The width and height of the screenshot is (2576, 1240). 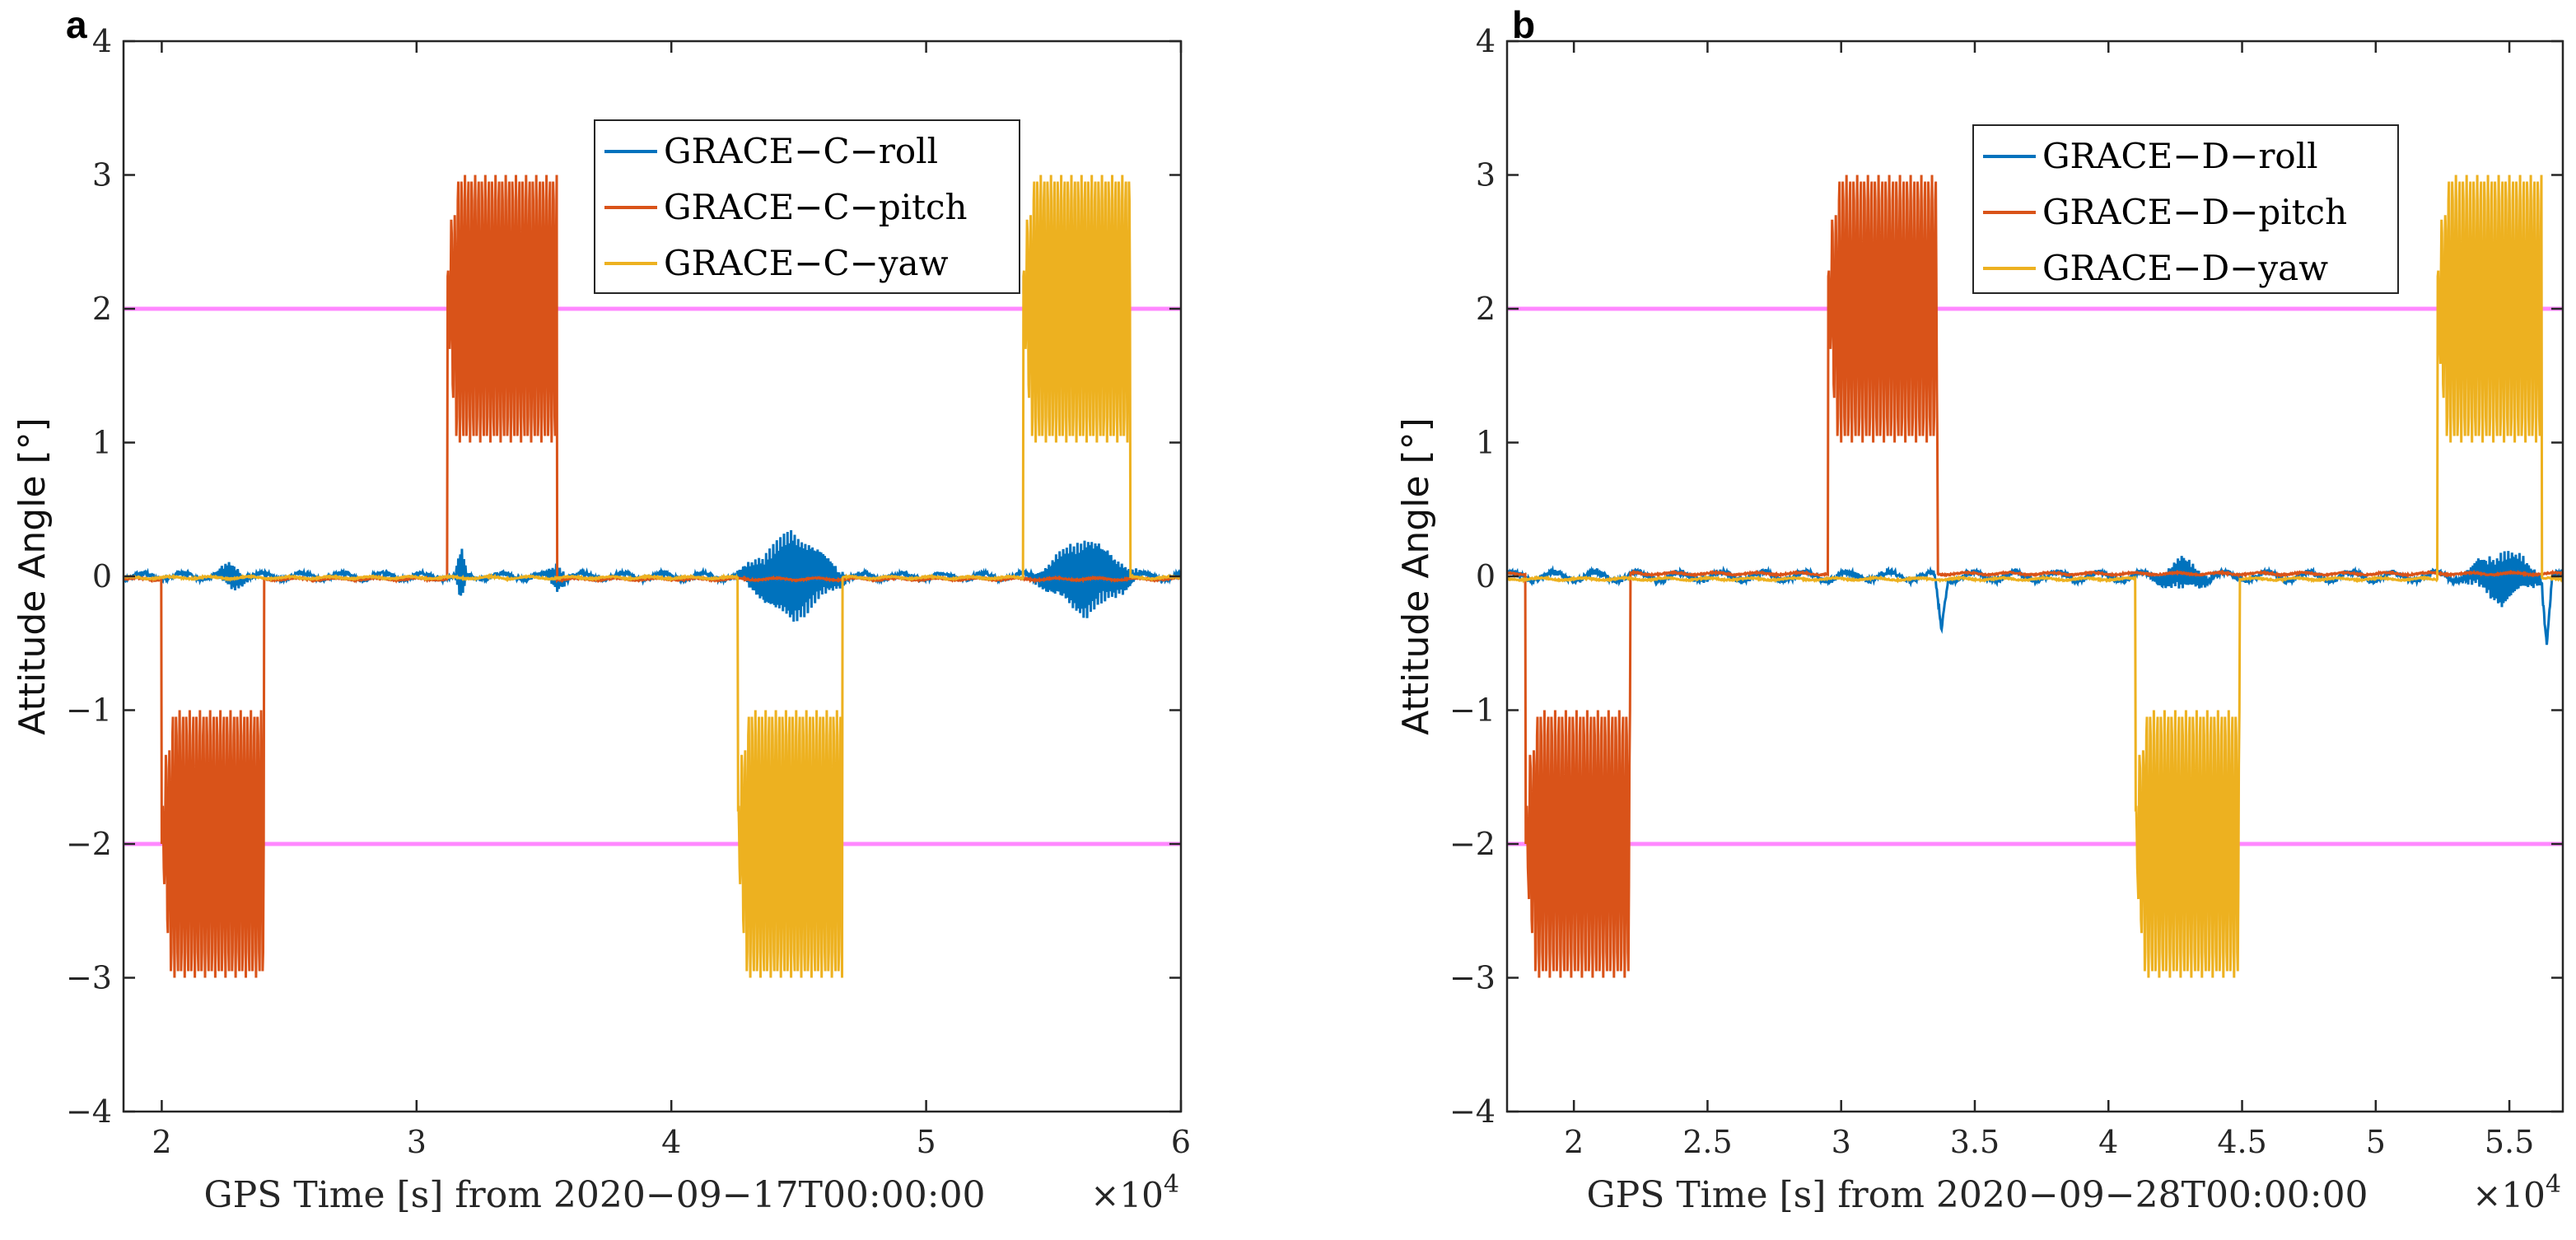 I want to click on x-tick-label: 6, so click(x=1181, y=1142).